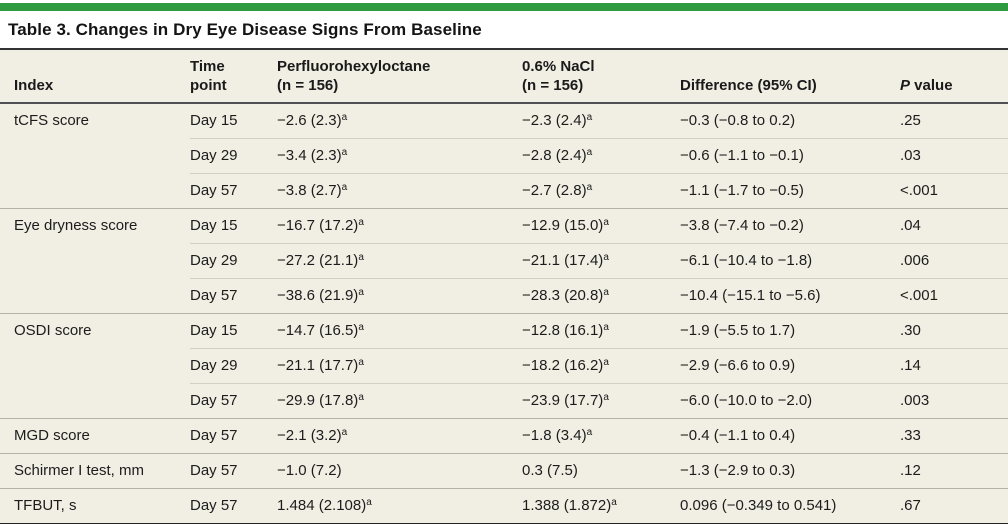  Describe the element at coordinates (308, 85) in the screenshot. I see `col-header-drug-line2: (n = 156)` at that location.